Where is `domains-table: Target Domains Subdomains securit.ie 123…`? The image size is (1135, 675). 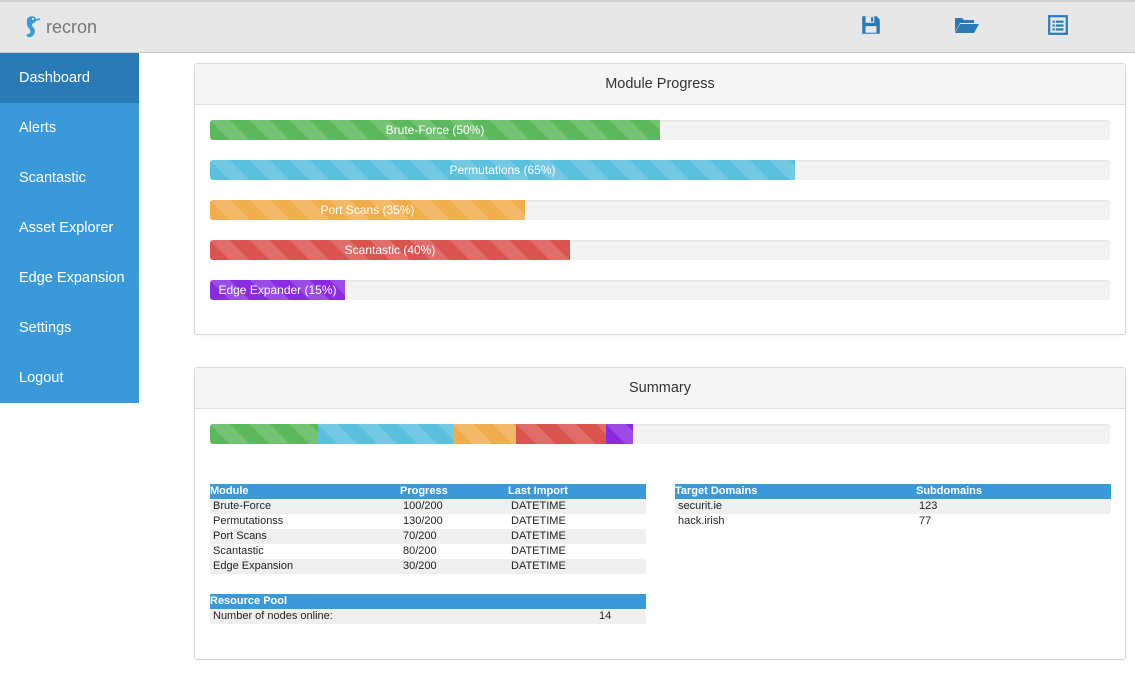 domains-table: Target Domains Subdomains securit.ie 123… is located at coordinates (893, 506).